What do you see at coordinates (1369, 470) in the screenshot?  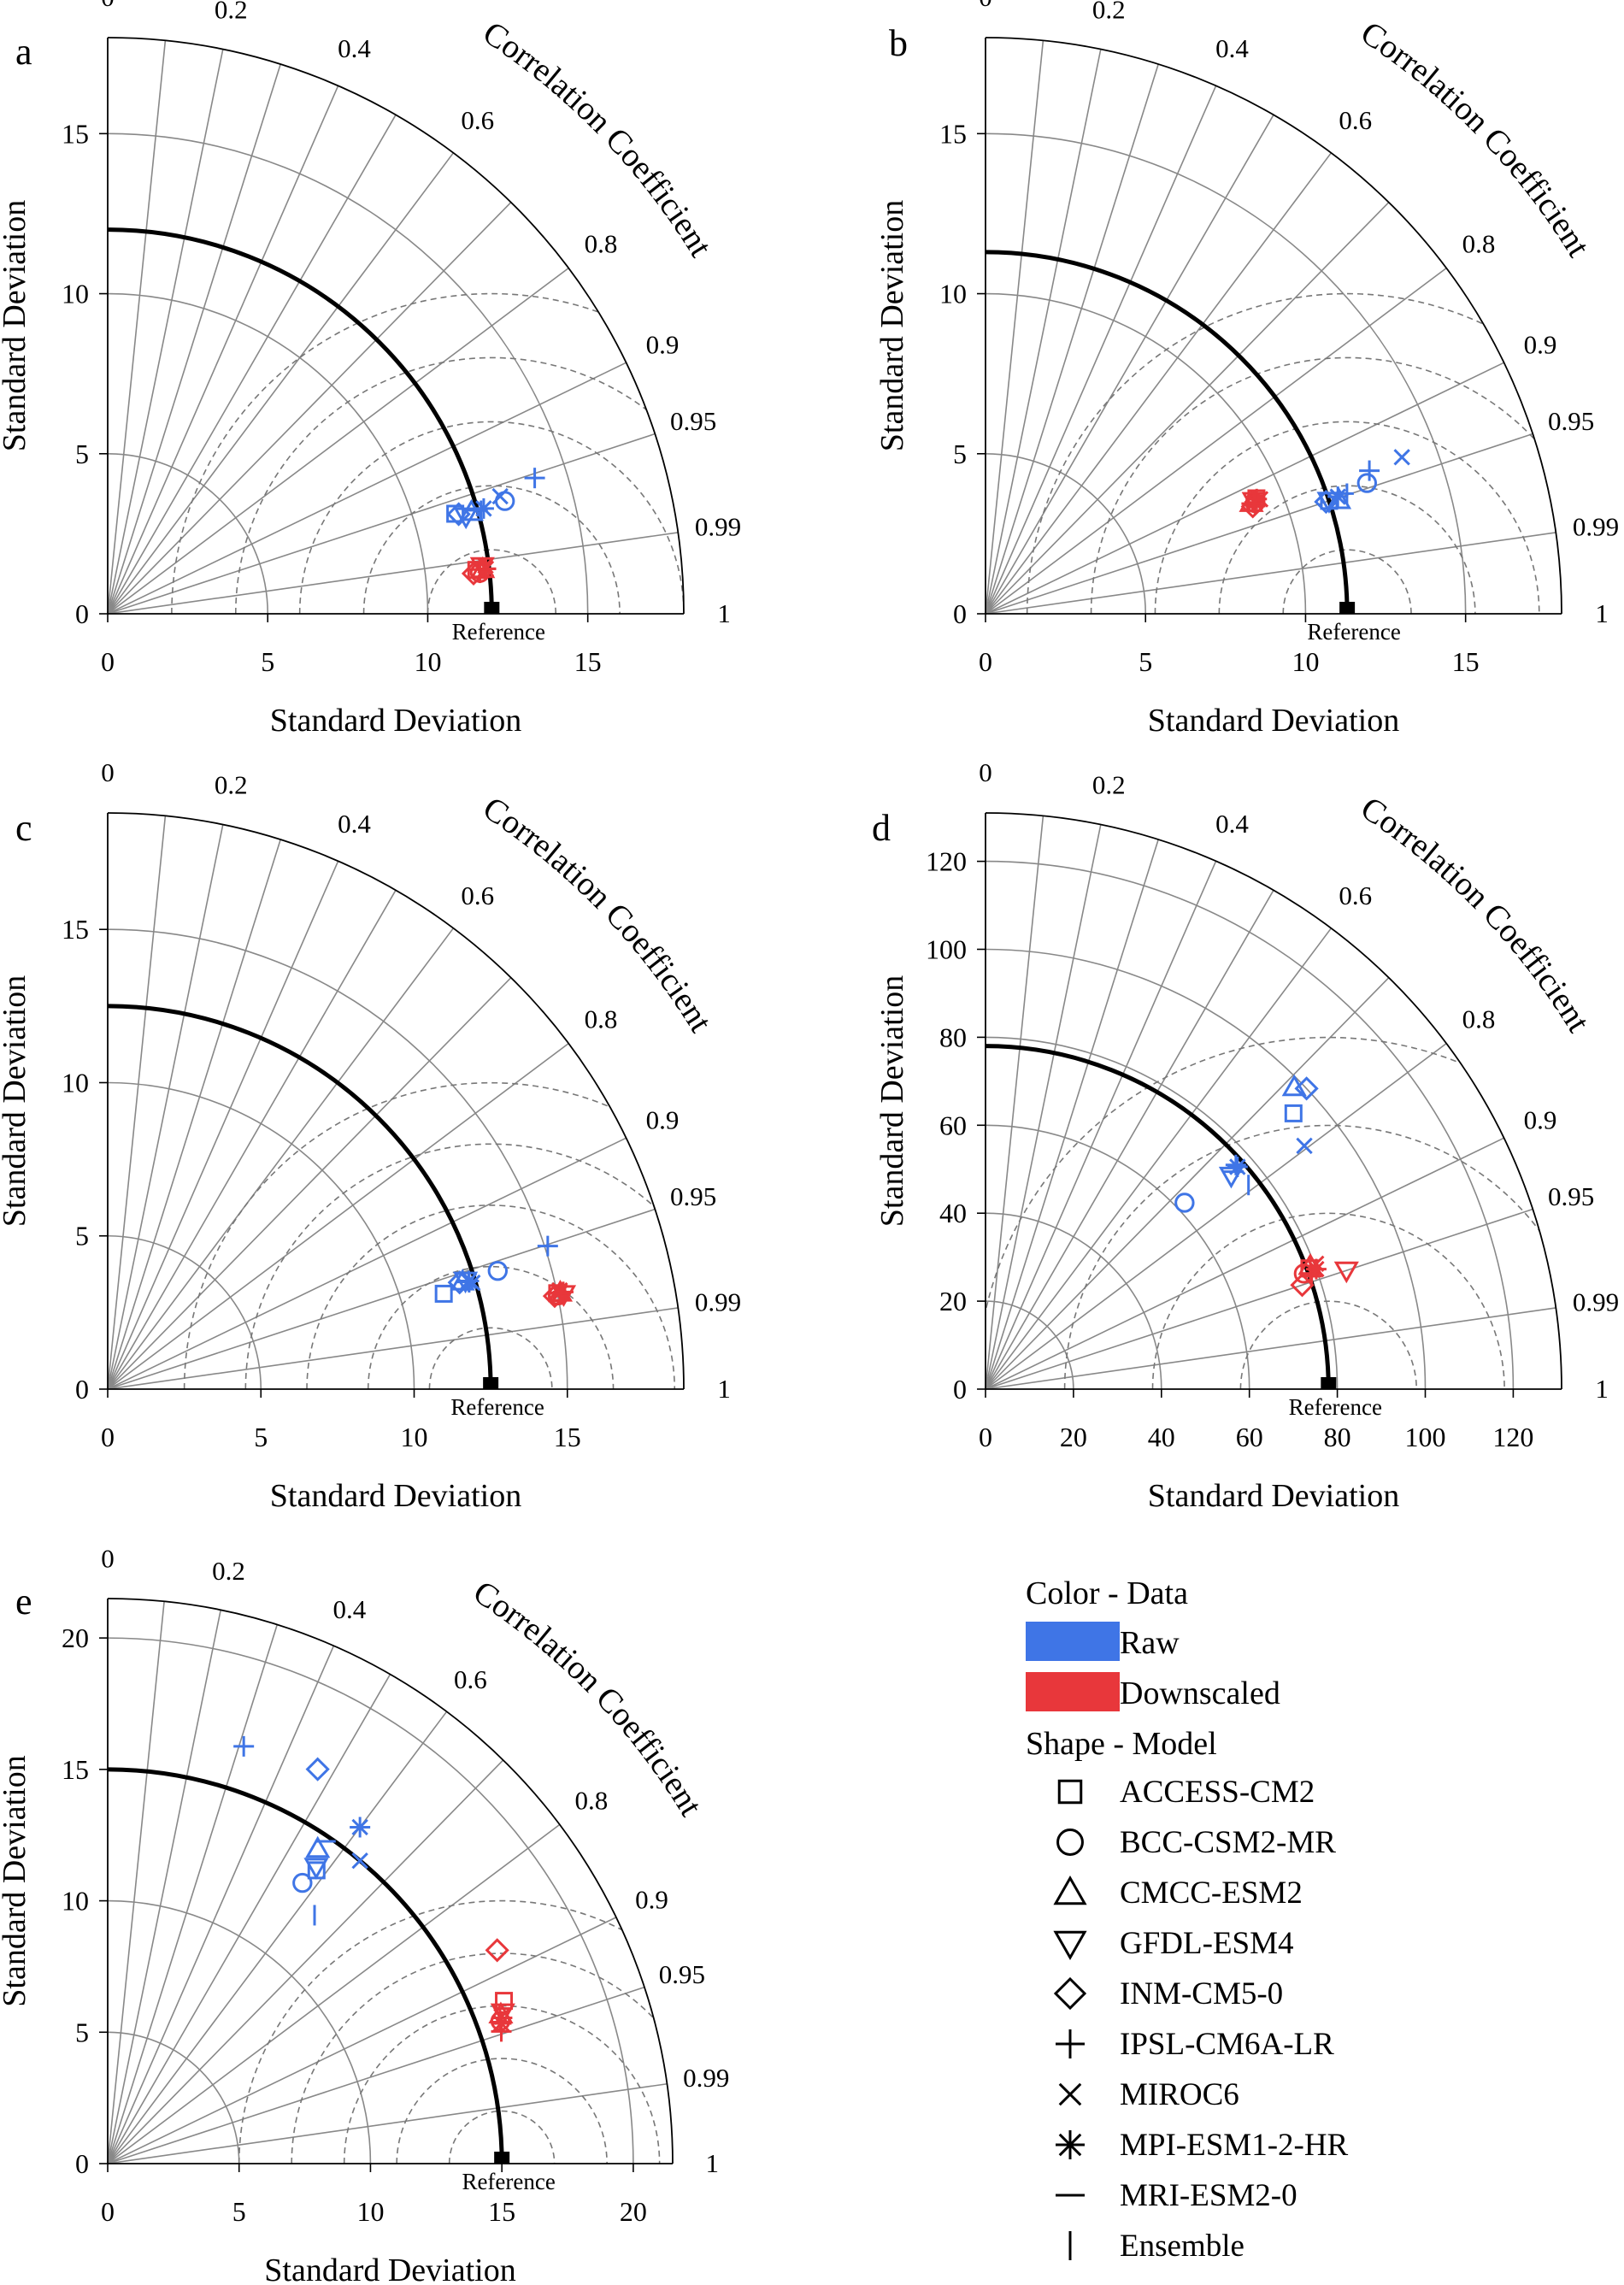 I see `point-raw-ipsl-cm6a-lr` at bounding box center [1369, 470].